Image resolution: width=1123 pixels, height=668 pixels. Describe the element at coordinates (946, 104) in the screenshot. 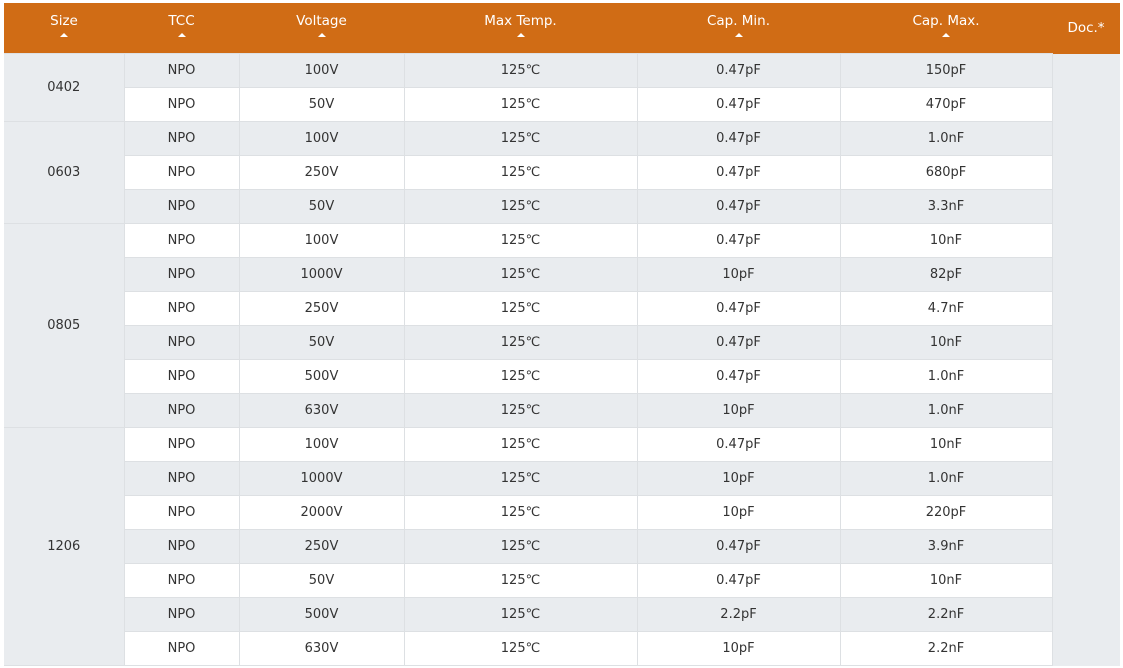

I see `cell-cap-max: 470pF` at that location.